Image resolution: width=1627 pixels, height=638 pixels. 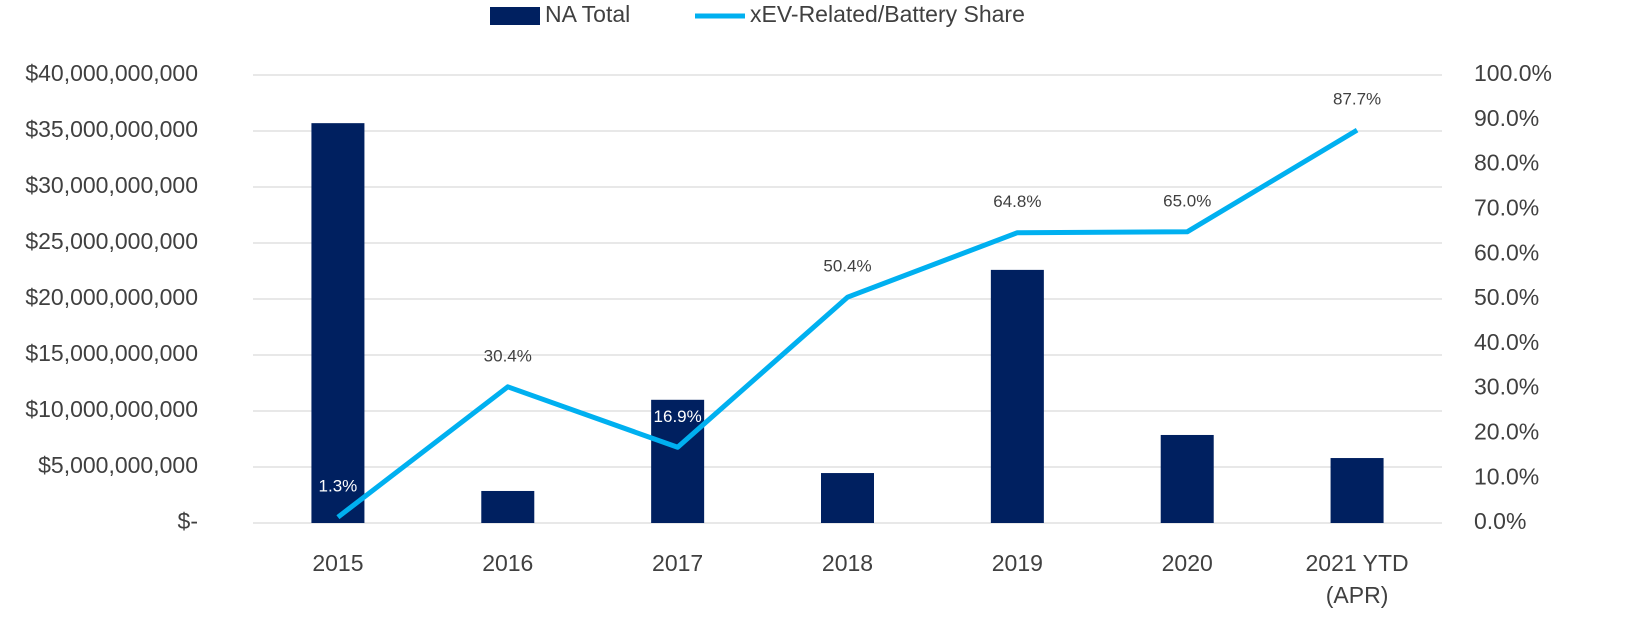 I want to click on y-tick-label: $40,000,000,000, so click(x=111, y=73).